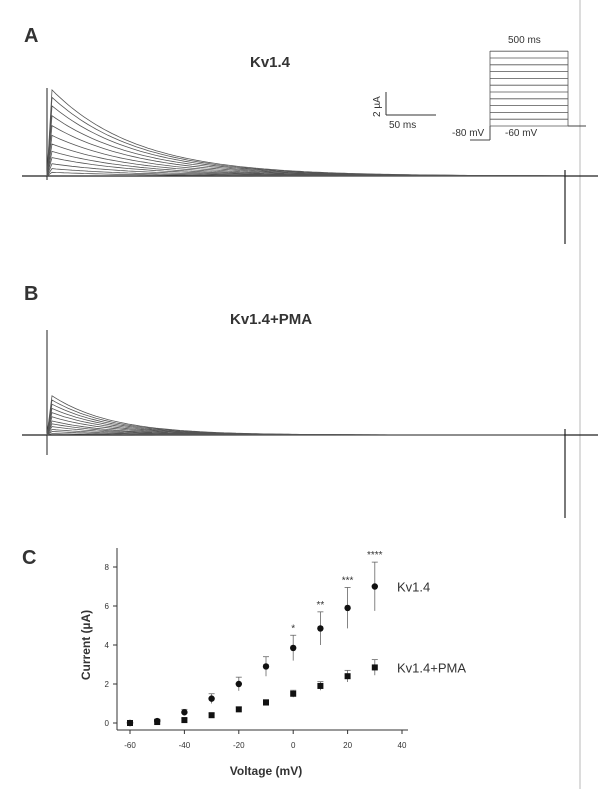 This screenshot has height=789, width=602. I want to click on x-axis-title: Voltage (mV), so click(266, 771).